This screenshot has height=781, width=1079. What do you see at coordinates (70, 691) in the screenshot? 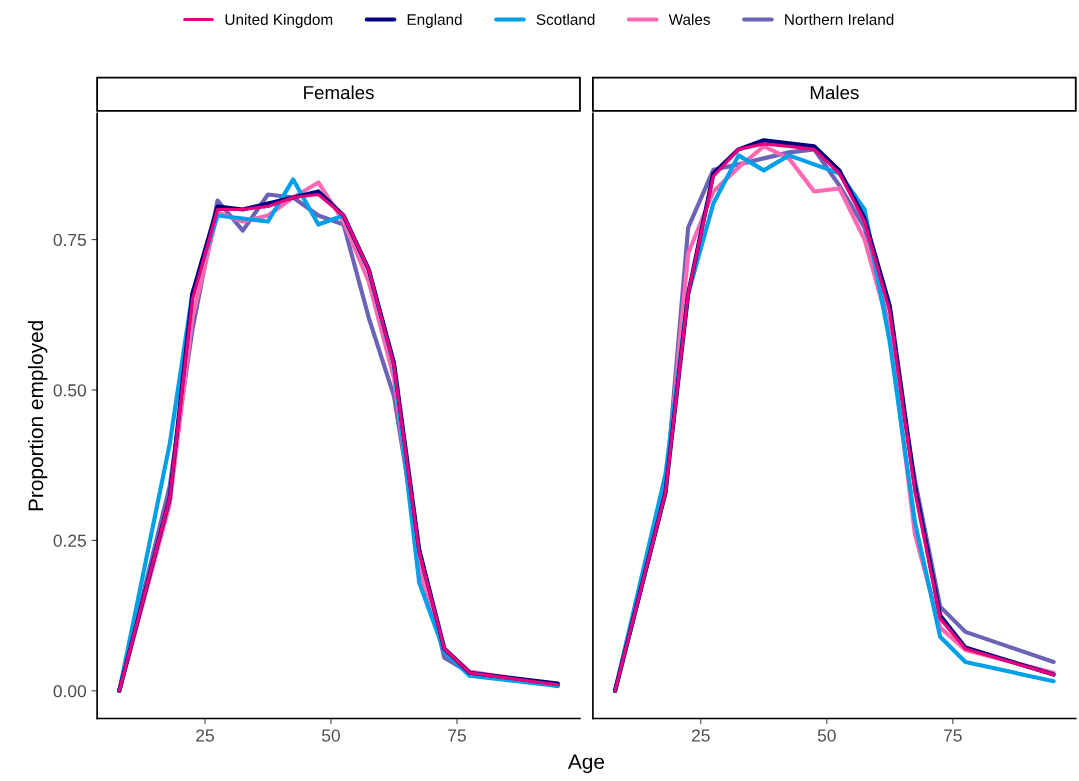
I see `y-tick-label: 0.00` at bounding box center [70, 691].